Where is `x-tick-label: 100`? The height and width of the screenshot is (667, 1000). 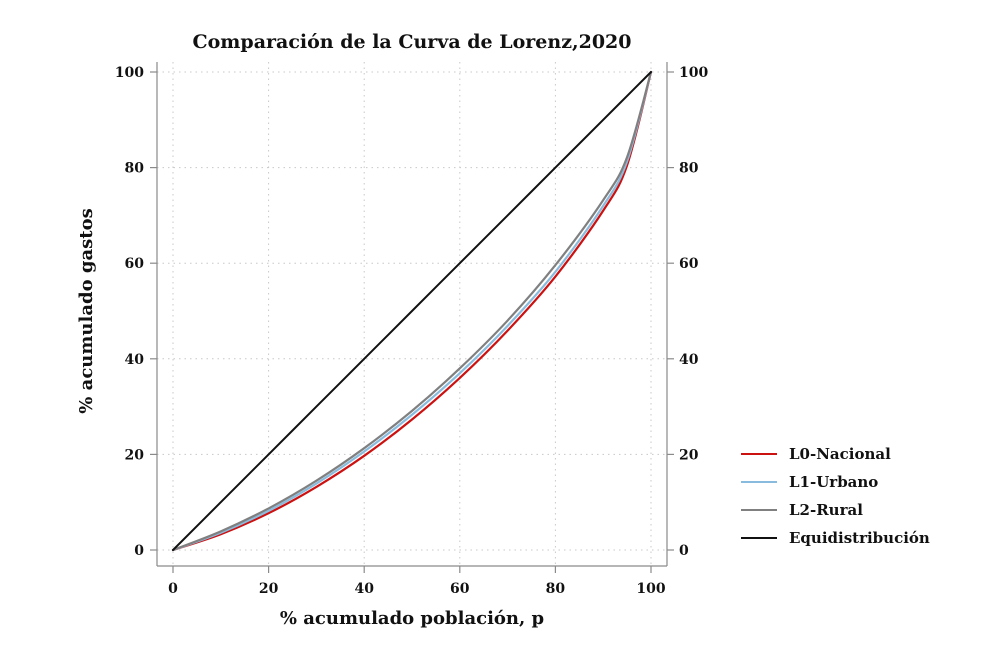 x-tick-label: 100 is located at coordinates (650, 589).